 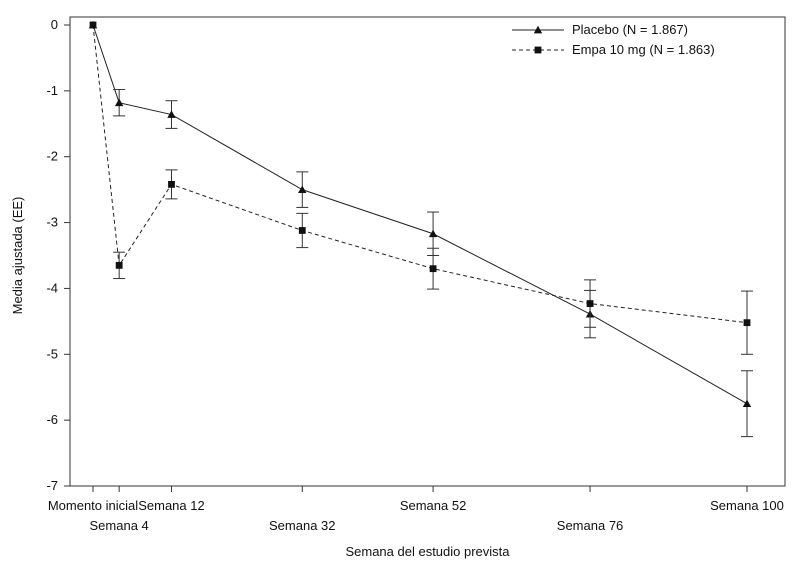 I want to click on y-tick-label: 0, so click(x=54, y=24).